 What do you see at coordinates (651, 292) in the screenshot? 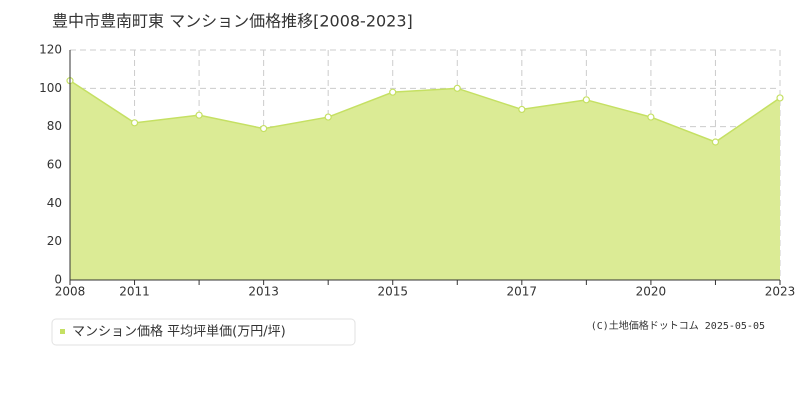
I see `x-tick-label: 2020` at bounding box center [651, 292].